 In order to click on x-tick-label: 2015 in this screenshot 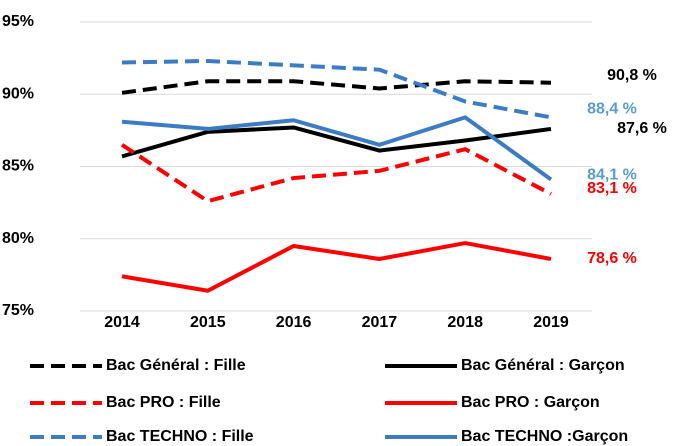, I will do `click(208, 322)`.